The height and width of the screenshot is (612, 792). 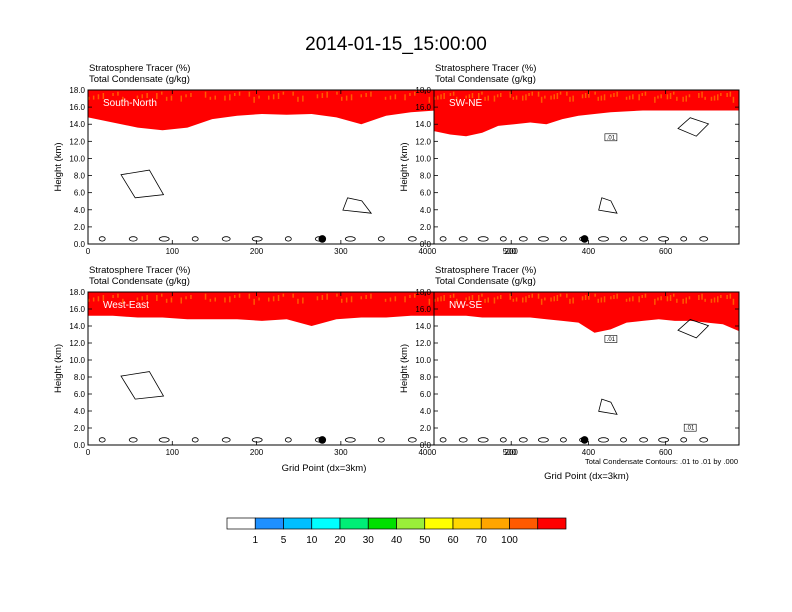 What do you see at coordinates (611, 137) in the screenshot?
I see `contour-label-box` at bounding box center [611, 137].